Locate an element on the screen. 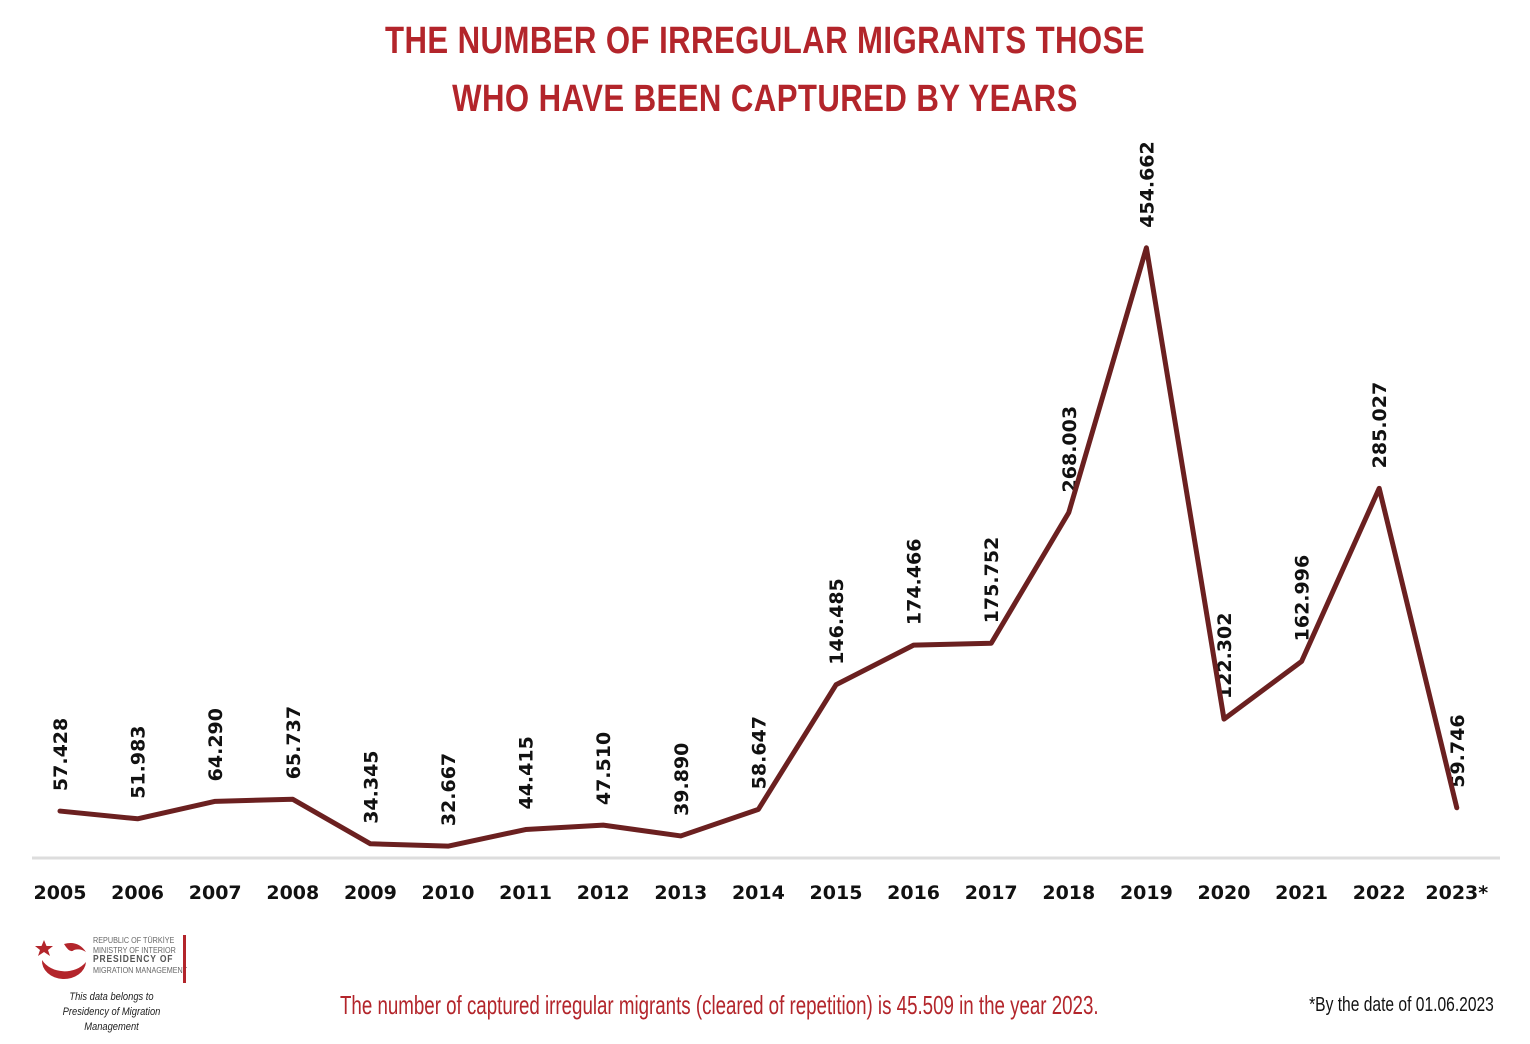  date-note: *By the date of 01.06.2023 is located at coordinates (1401, 1005).